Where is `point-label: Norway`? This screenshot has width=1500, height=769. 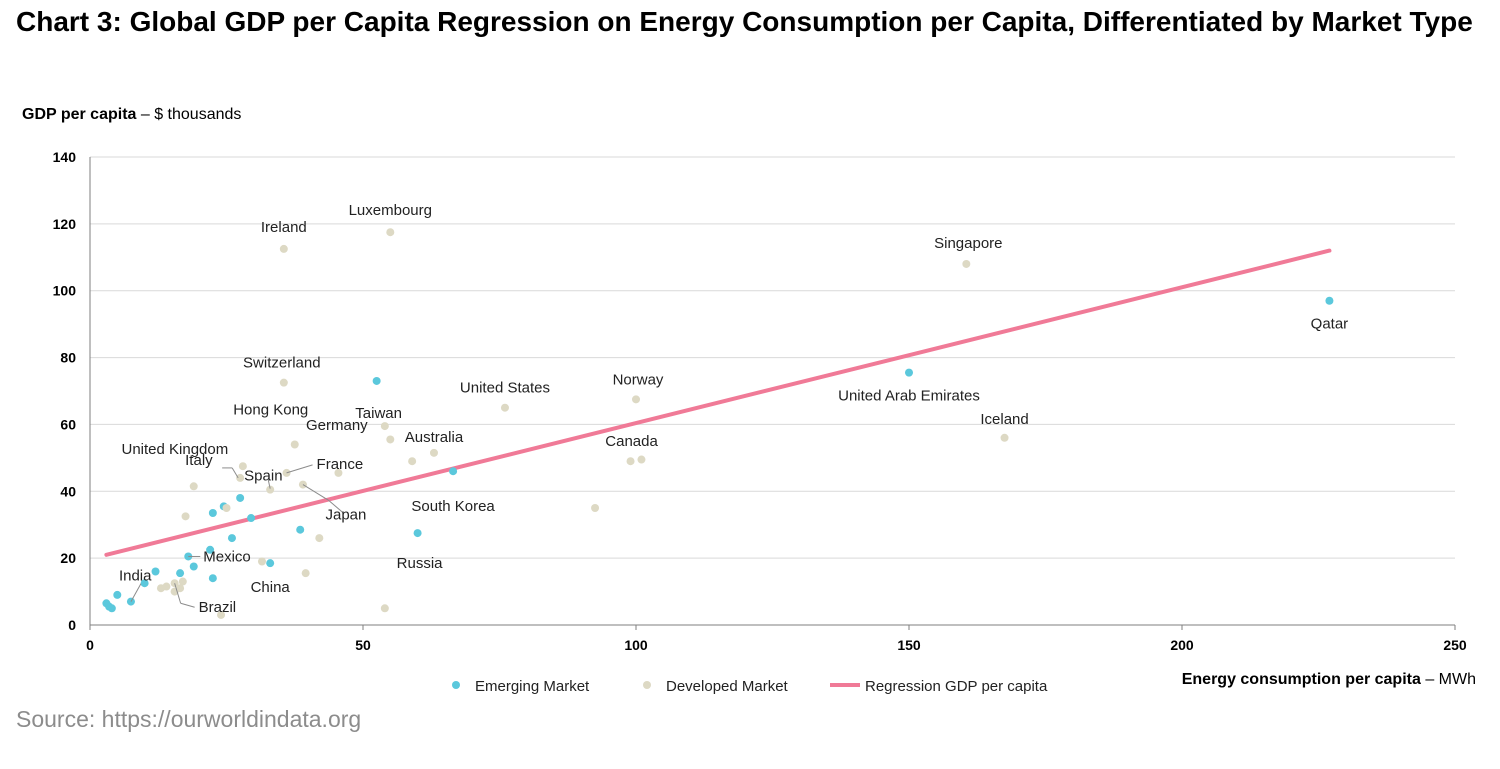
point-label: Norway is located at coordinates (638, 379).